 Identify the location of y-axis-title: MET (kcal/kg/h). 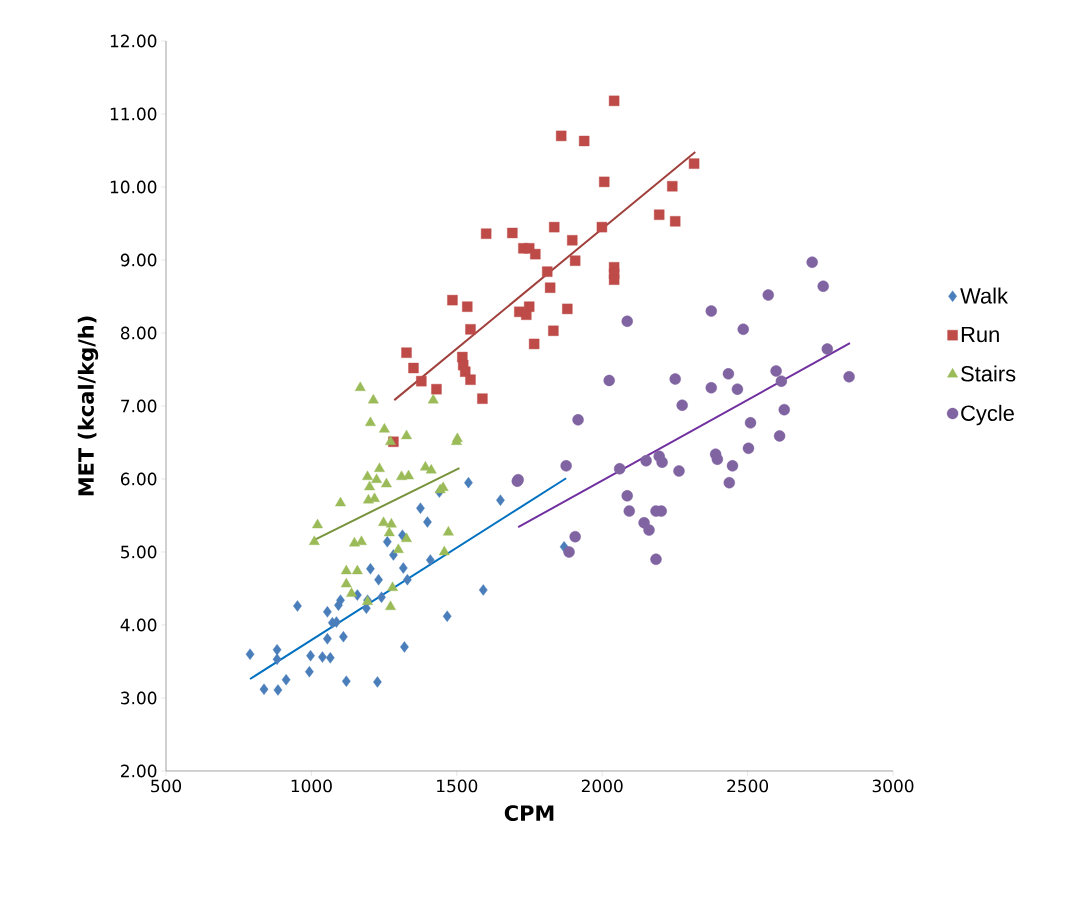
(88, 406).